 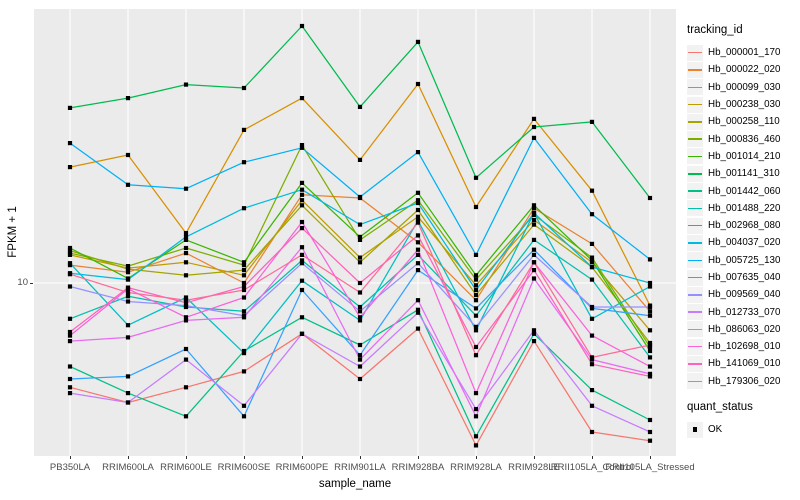 What do you see at coordinates (743, 346) in the screenshot?
I see `legend-row-Hb_102698_010: Hb_102698_010` at bounding box center [743, 346].